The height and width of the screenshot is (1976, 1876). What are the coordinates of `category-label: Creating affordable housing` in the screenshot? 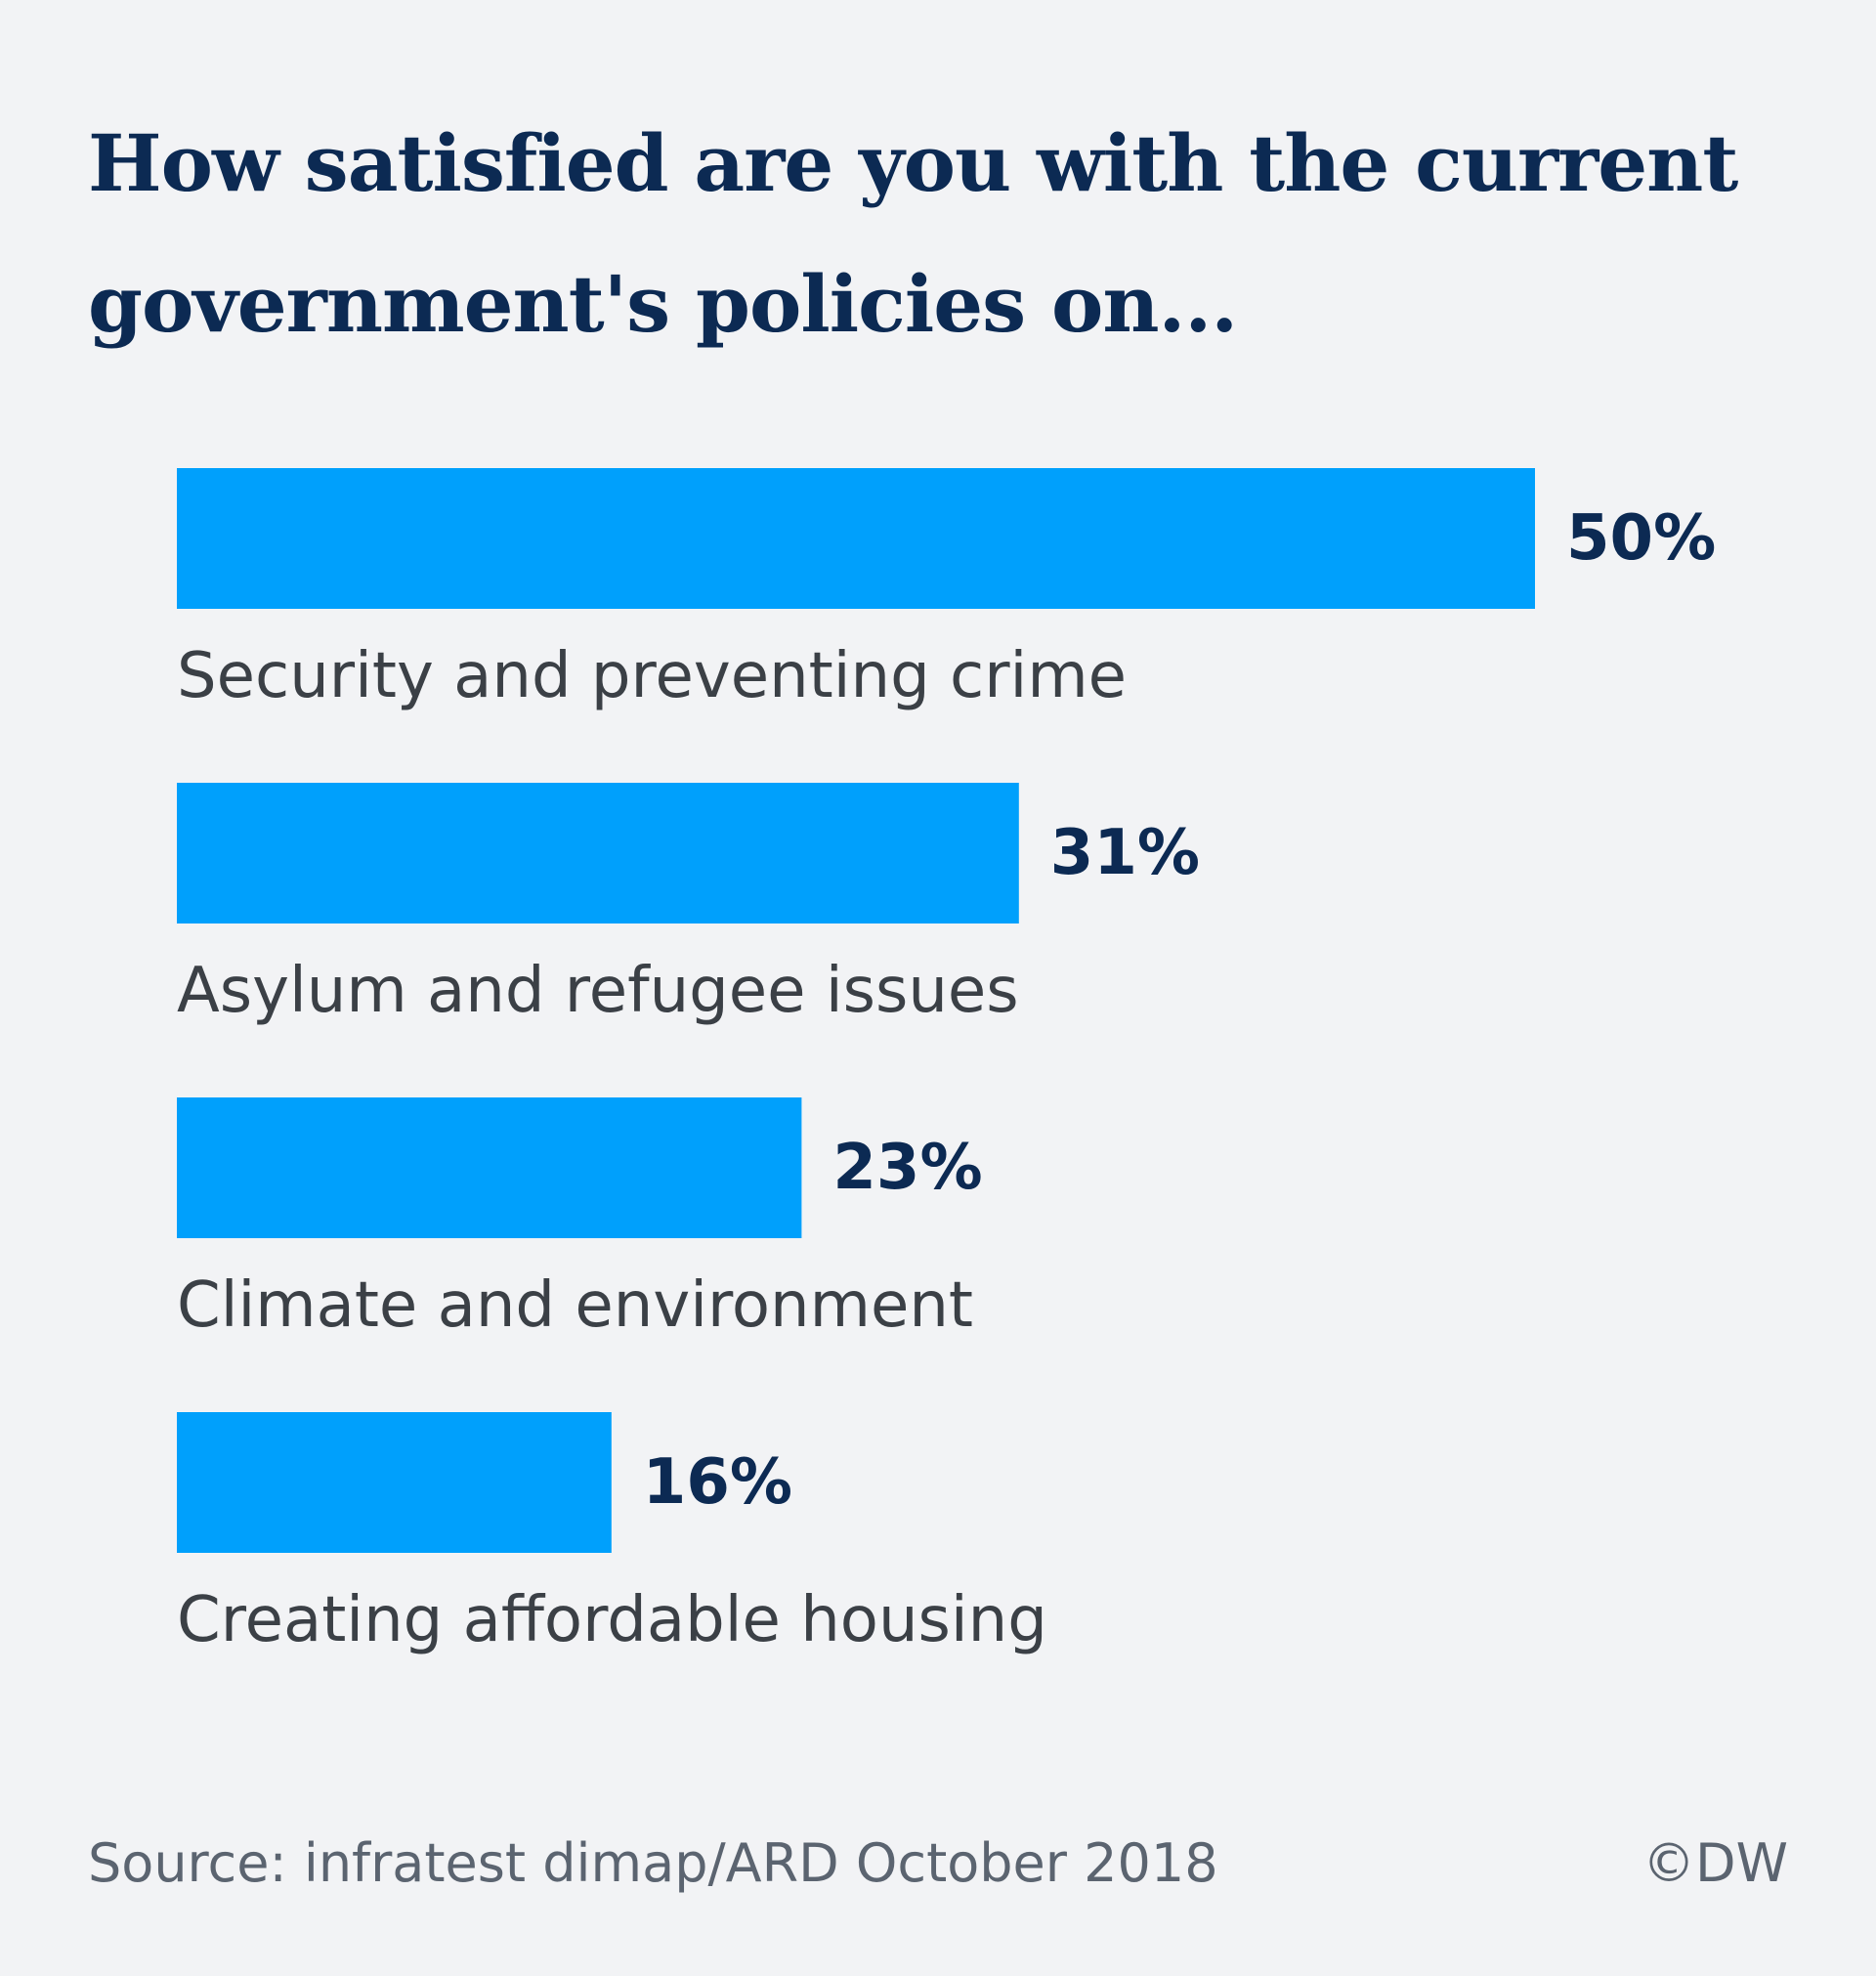 It's located at (612, 1620).